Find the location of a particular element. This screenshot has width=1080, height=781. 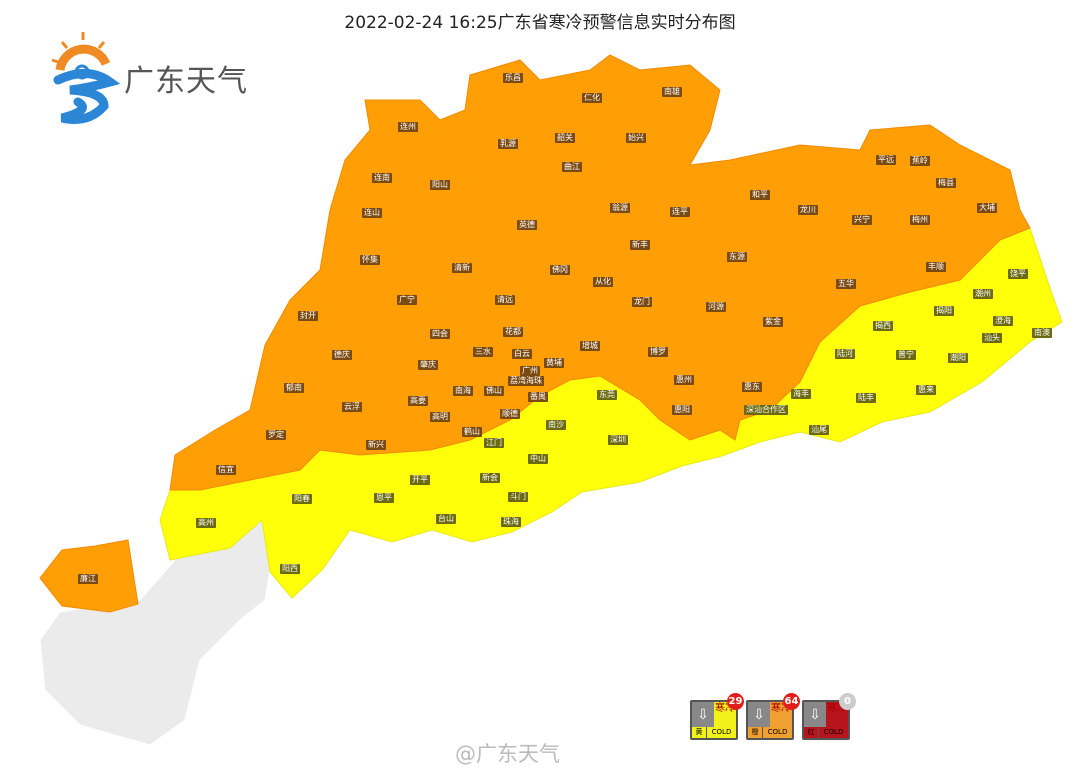

county-label: 东莞 is located at coordinates (607, 395).